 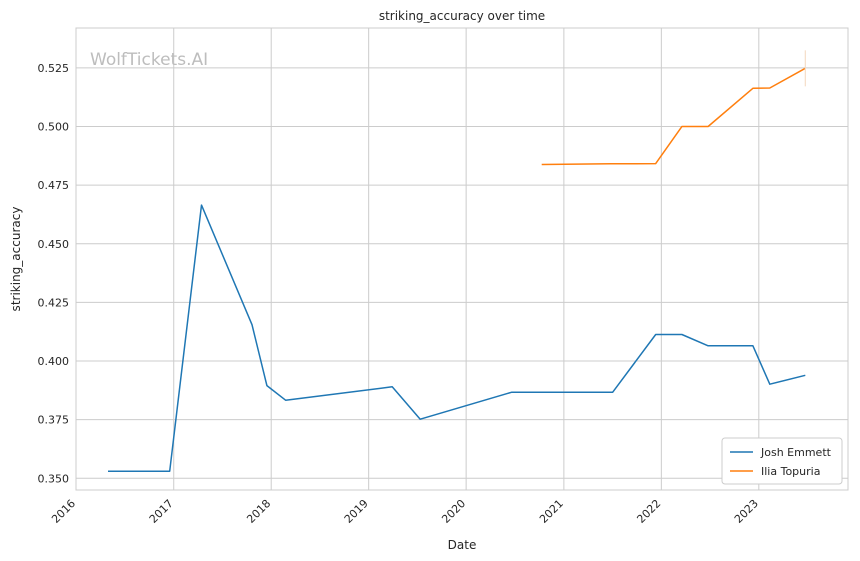 I want to click on x-axis-label: Date, so click(x=462, y=545).